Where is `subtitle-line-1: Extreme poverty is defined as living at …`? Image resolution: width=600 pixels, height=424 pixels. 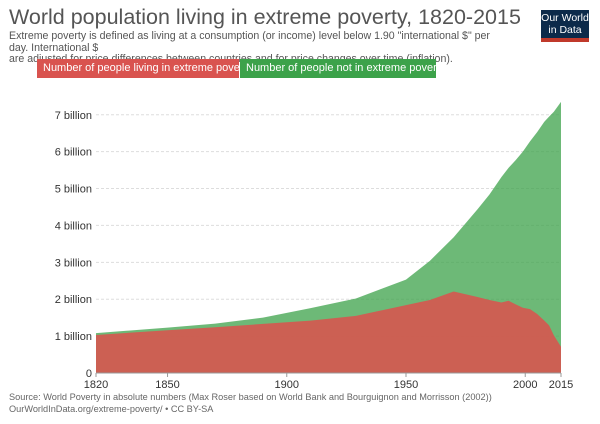
subtitle-line-1: Extreme poverty is defined as living at … is located at coordinates (249, 42).